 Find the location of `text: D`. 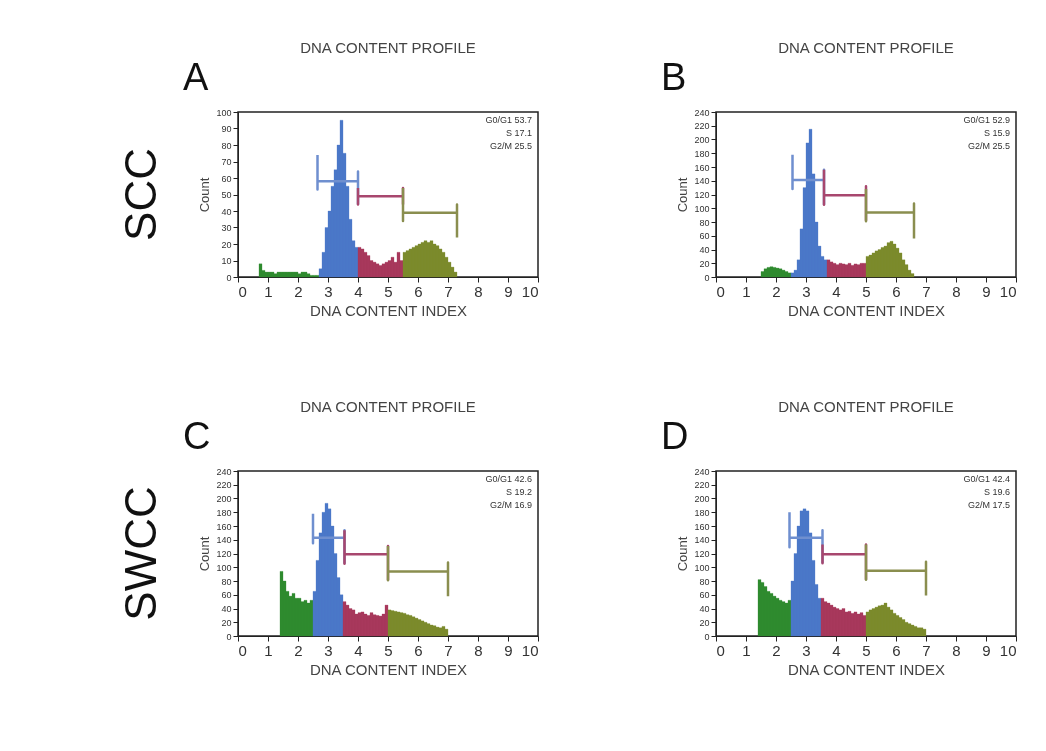

text: D is located at coordinates (675, 436).